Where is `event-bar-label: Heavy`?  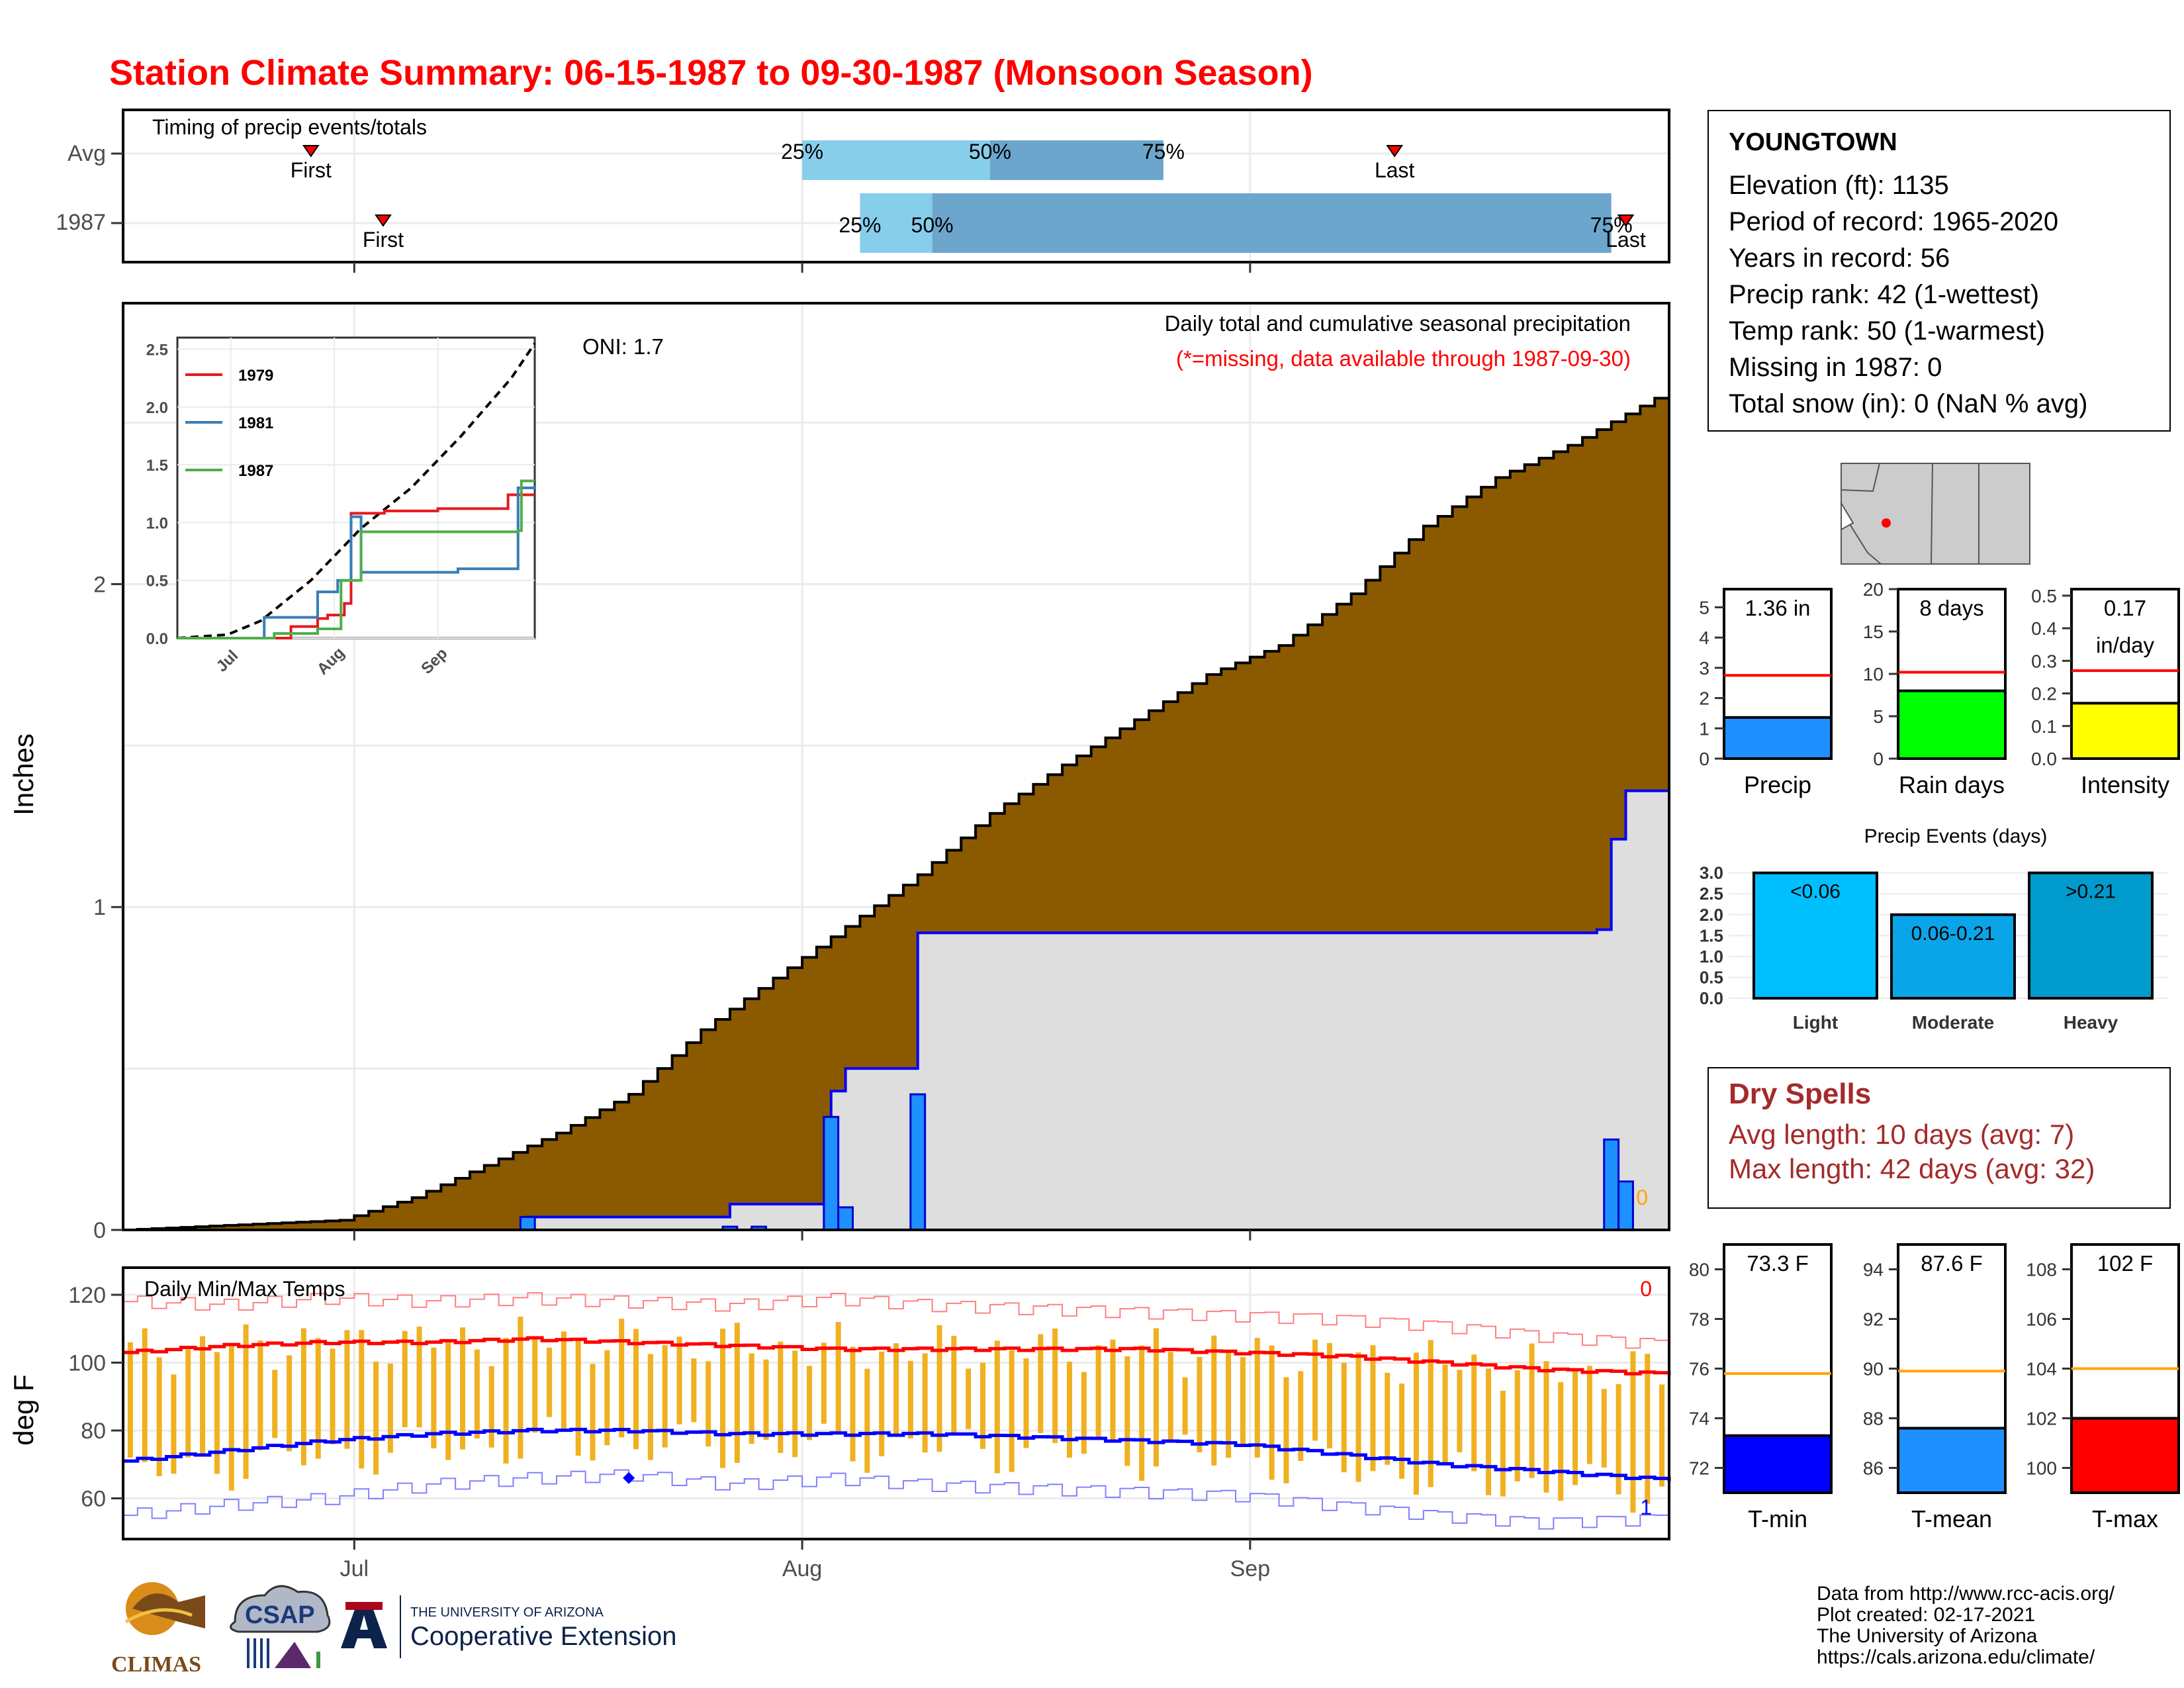
event-bar-label: Heavy is located at coordinates (2091, 1022).